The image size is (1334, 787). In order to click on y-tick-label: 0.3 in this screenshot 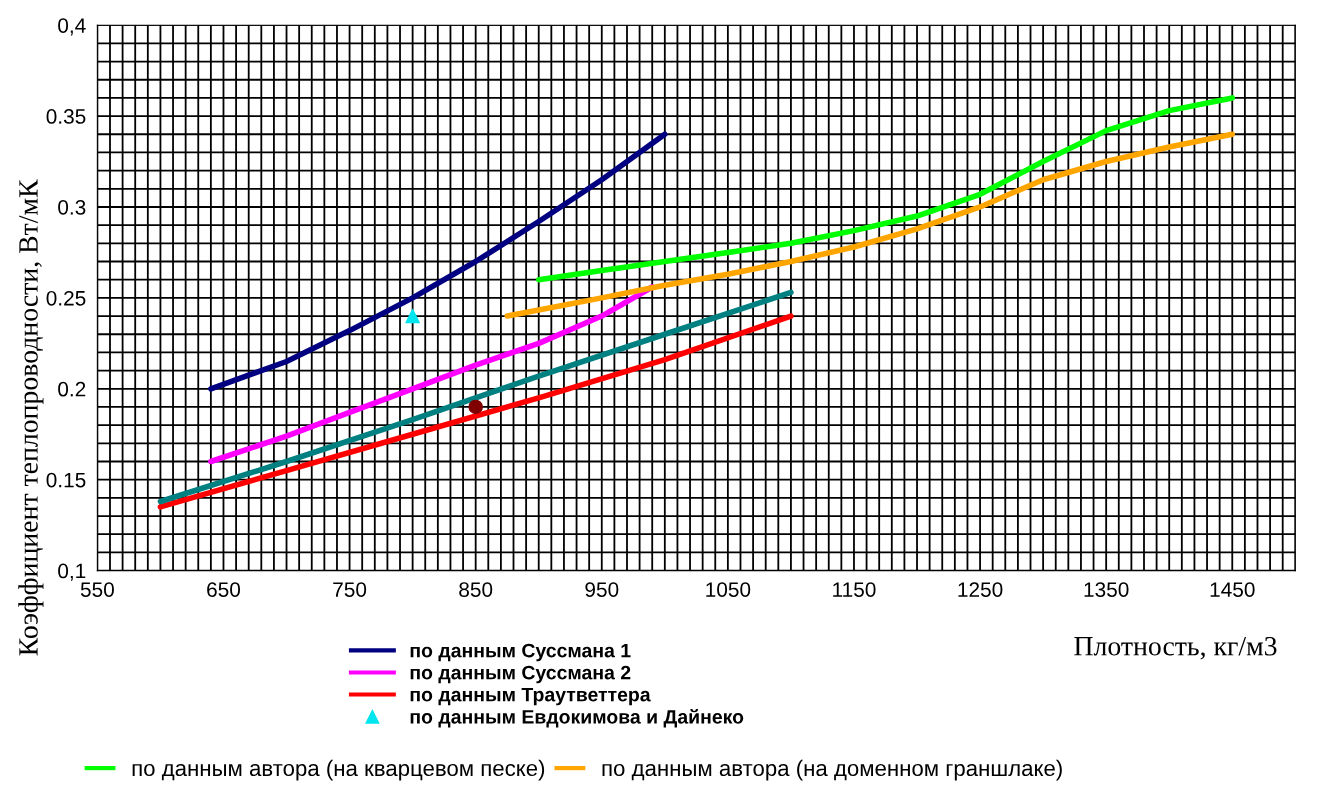, I will do `click(72, 207)`.